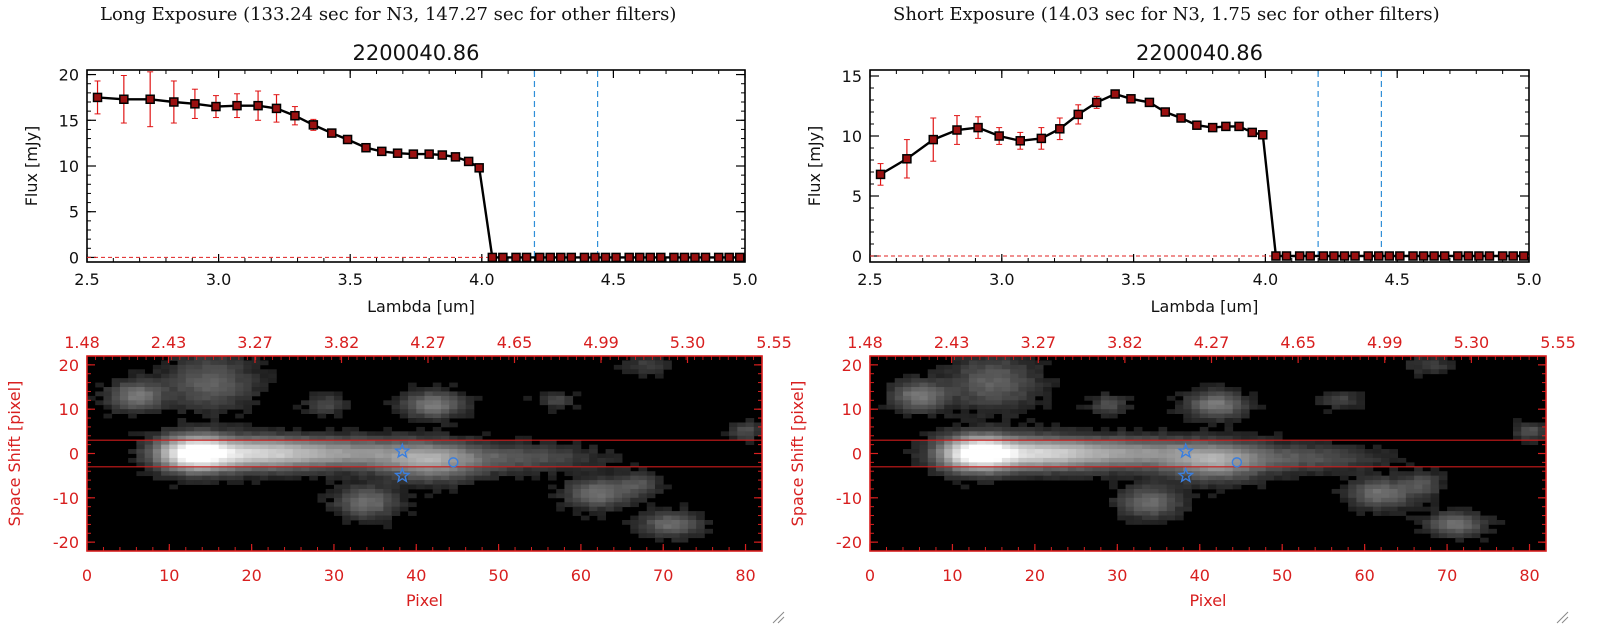 This screenshot has width=1600, height=630. I want to click on x-tick-label: 60, so click(1364, 575).